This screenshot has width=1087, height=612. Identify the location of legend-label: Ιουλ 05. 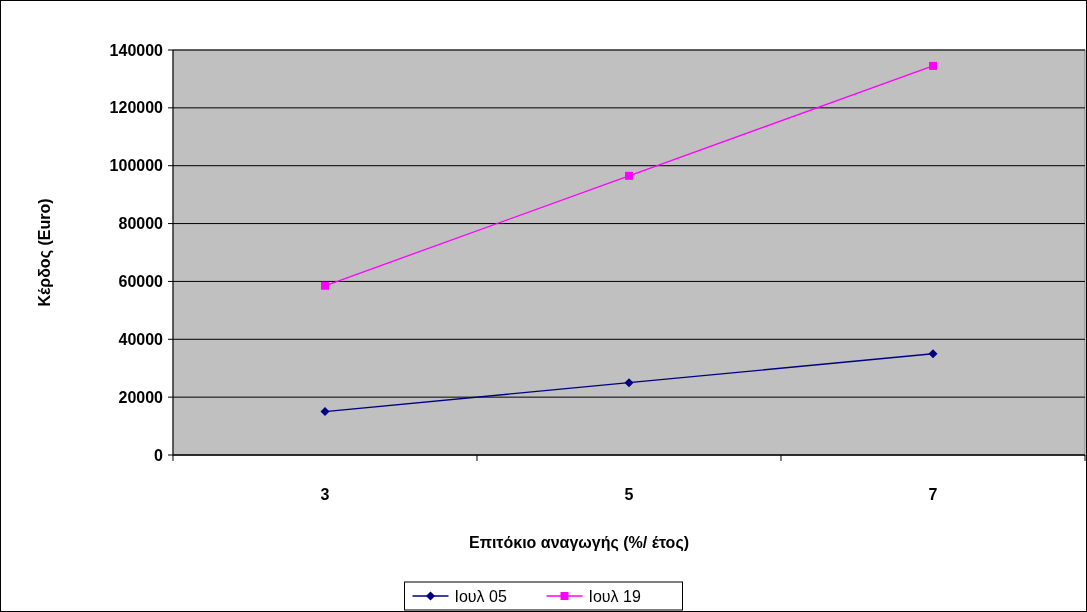
(480, 596).